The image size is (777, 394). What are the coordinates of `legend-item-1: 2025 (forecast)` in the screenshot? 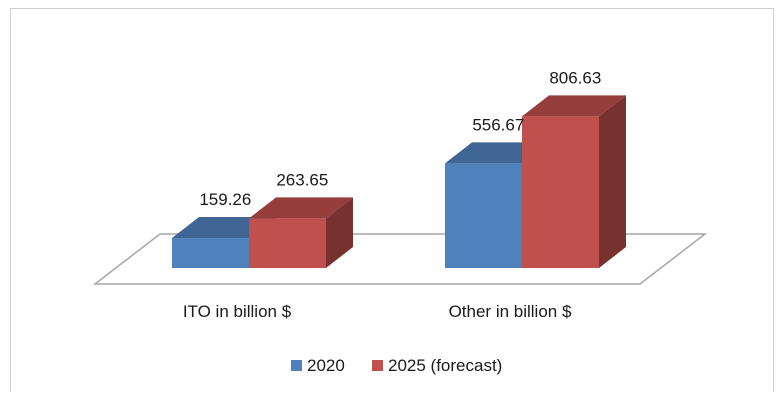 It's located at (437, 365).